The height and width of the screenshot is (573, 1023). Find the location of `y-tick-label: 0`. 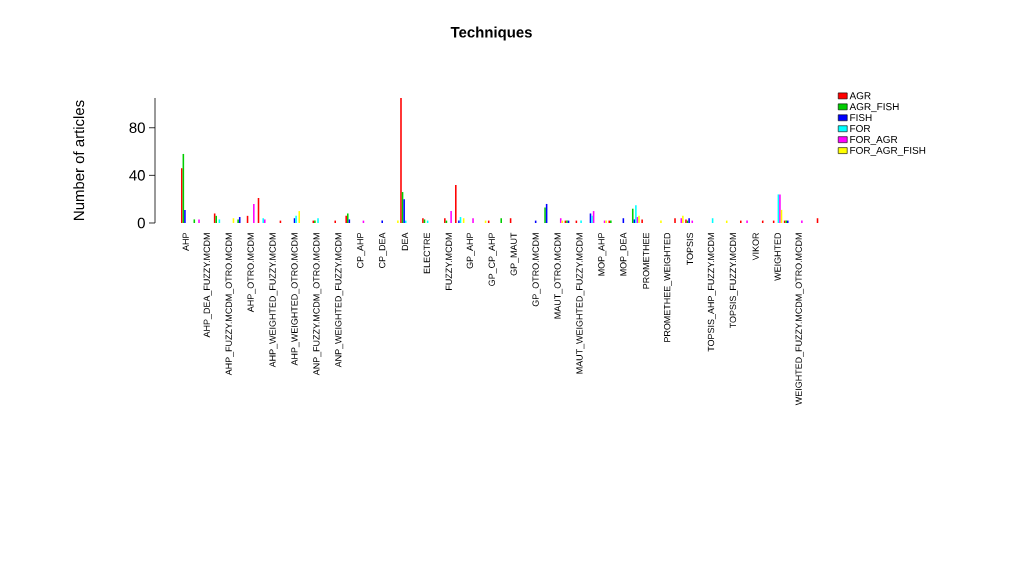

y-tick-label: 0 is located at coordinates (141, 223).